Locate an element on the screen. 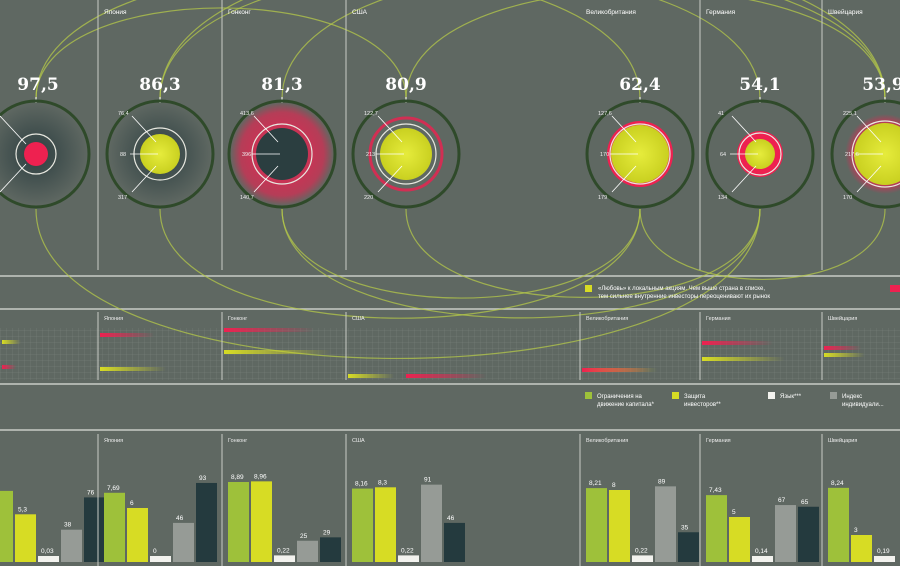 The image size is (900, 566). legend-item: Язык*** is located at coordinates (785, 396).